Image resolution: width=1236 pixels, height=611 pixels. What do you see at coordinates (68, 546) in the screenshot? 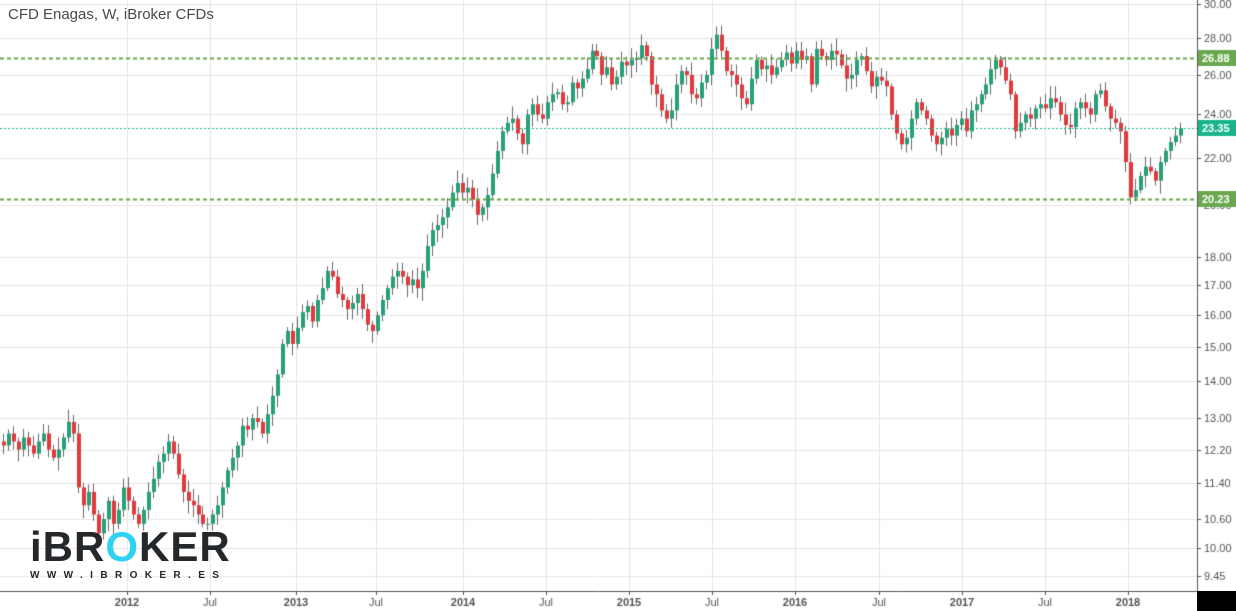
I see `logo-text-pre: iBR` at bounding box center [68, 546].